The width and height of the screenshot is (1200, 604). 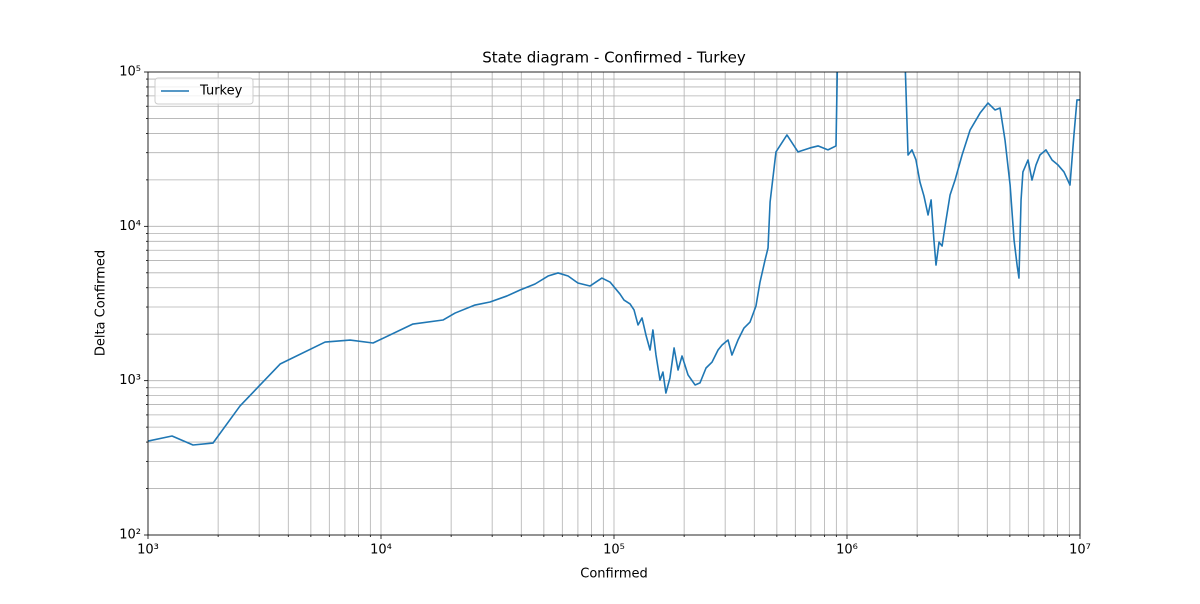 I want to click on y-tick-label: 10³, so click(x=130, y=380).